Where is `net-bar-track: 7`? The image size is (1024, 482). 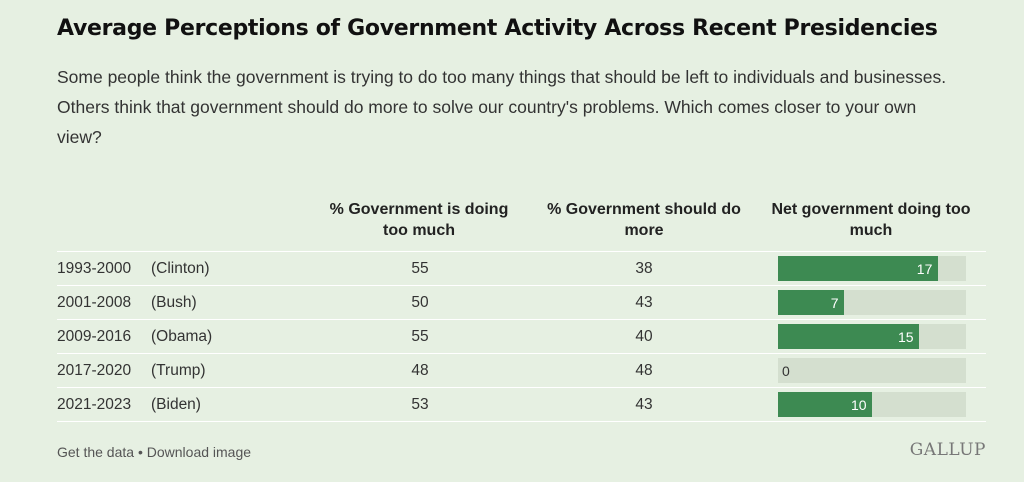 net-bar-track: 7 is located at coordinates (872, 302).